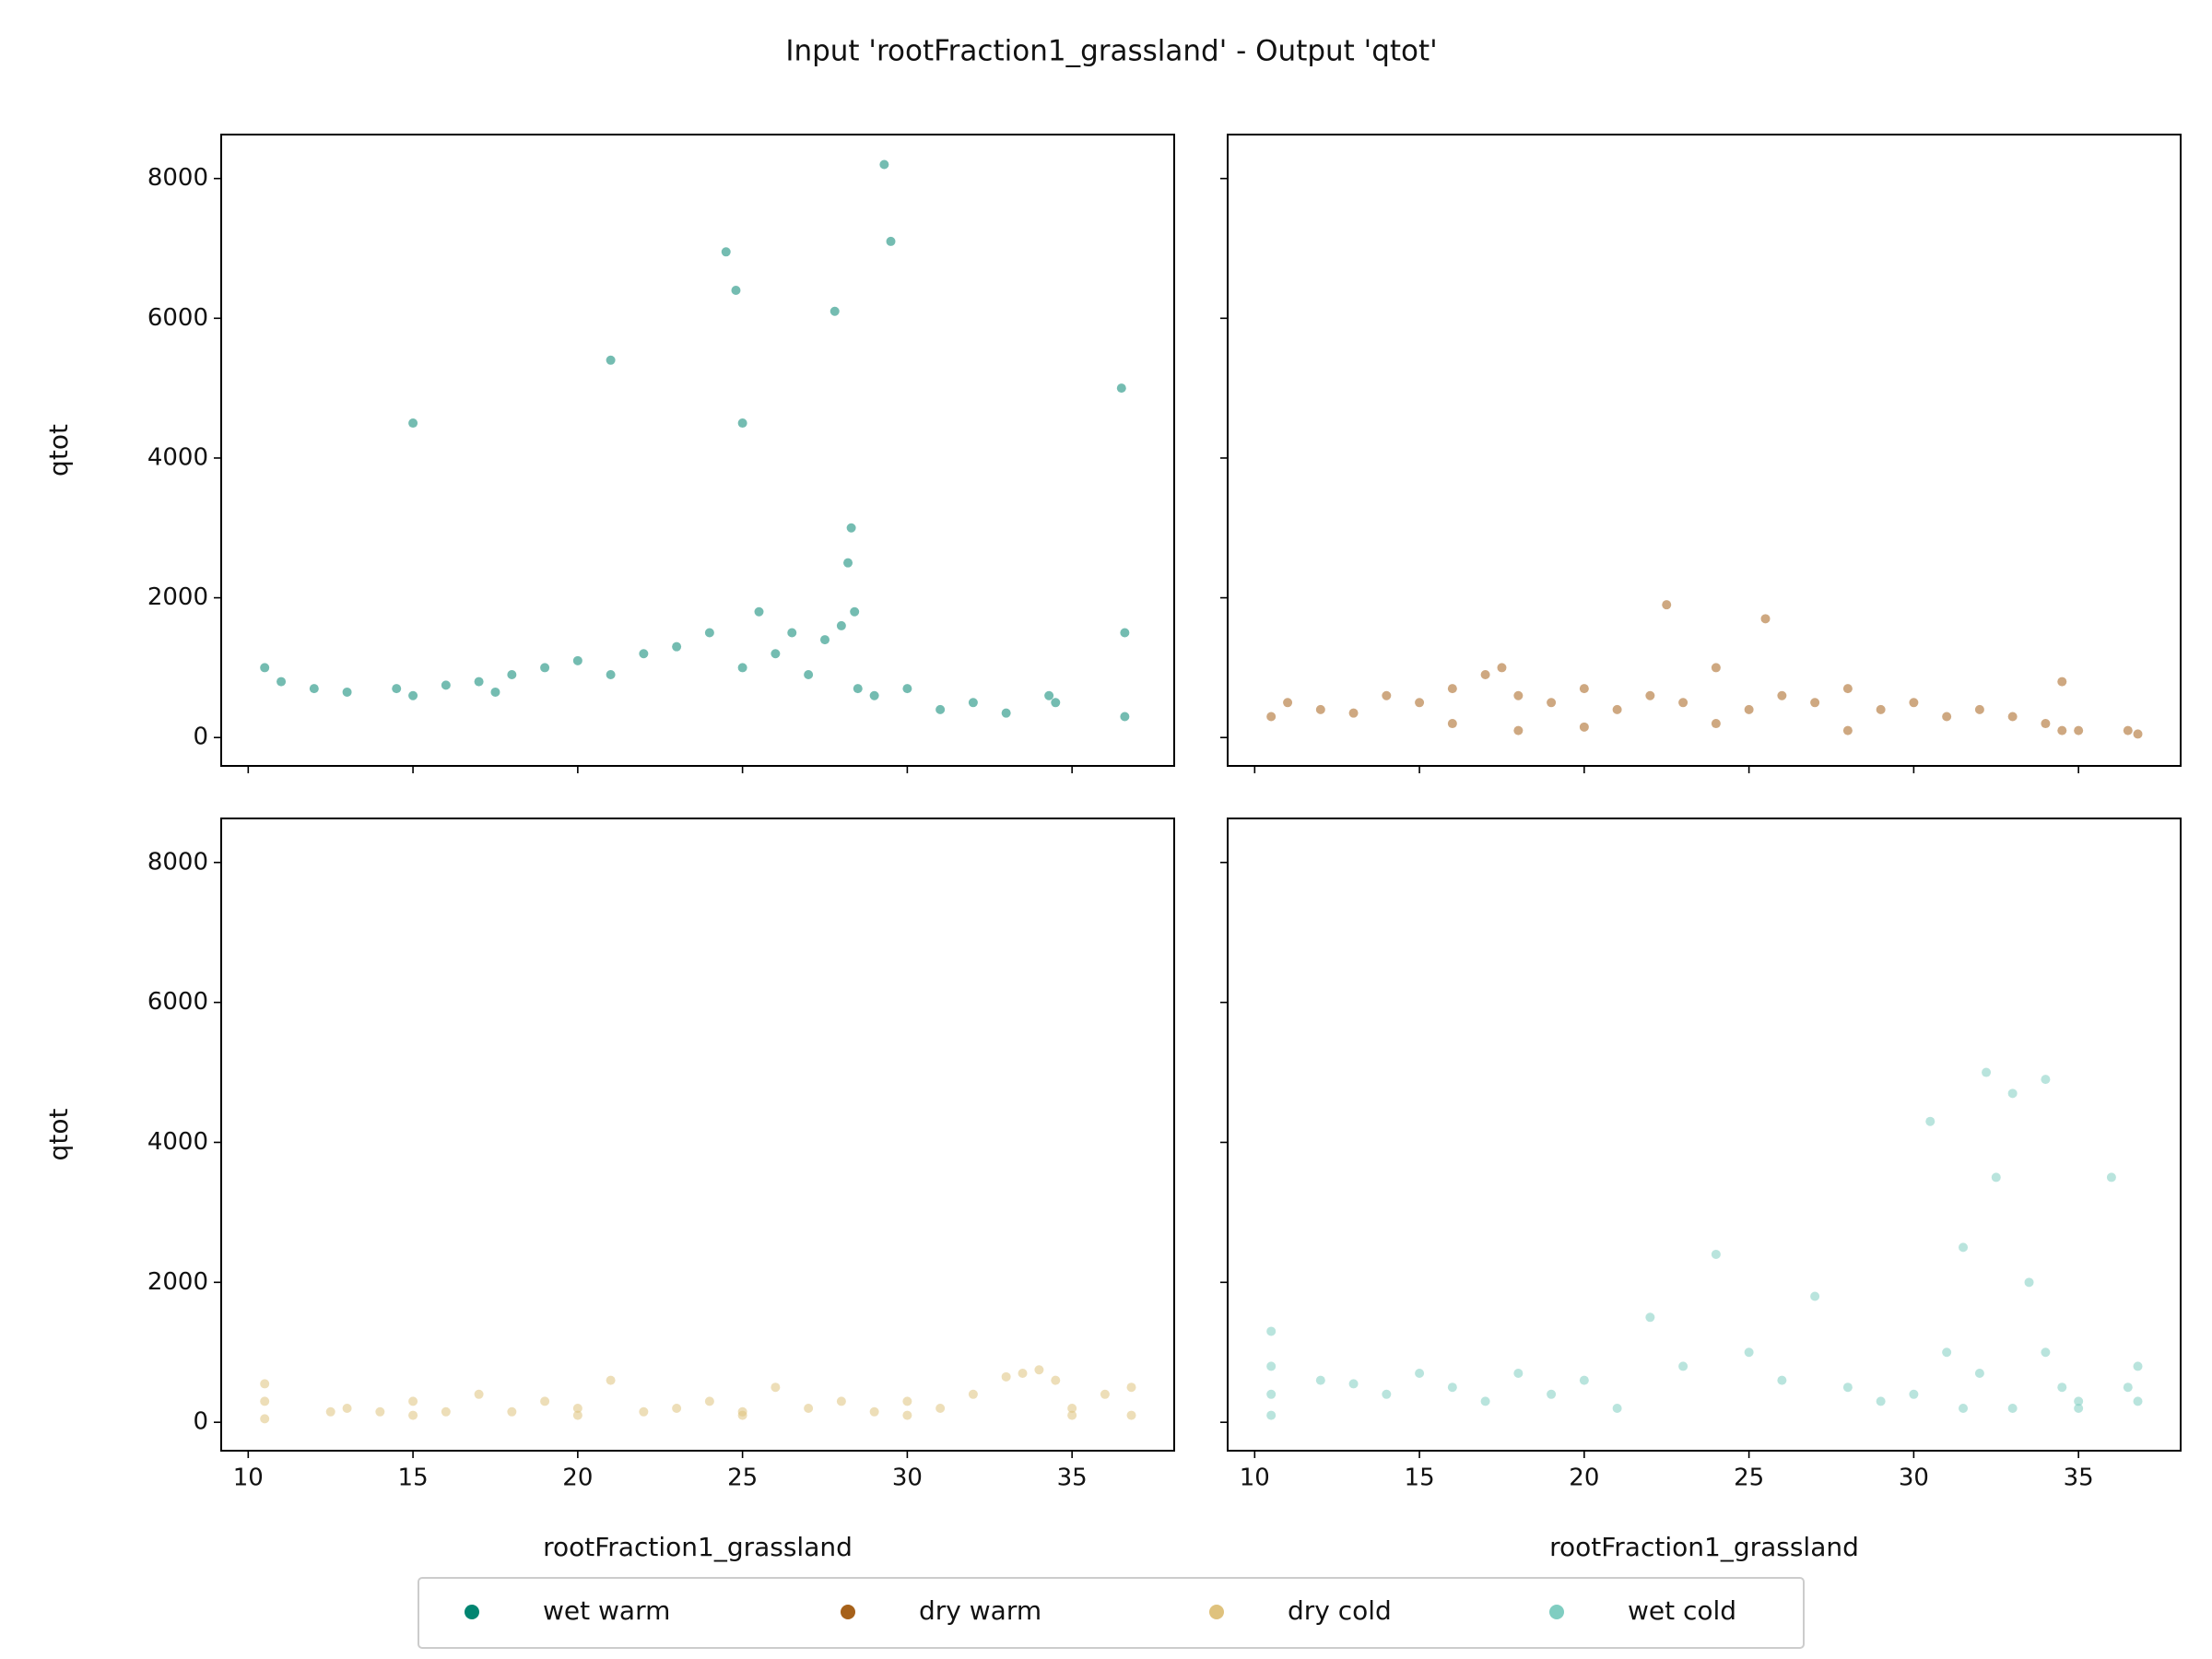 Image resolution: width=2212 pixels, height=1659 pixels. I want to click on legend-label: dry cold, so click(1340, 1610).